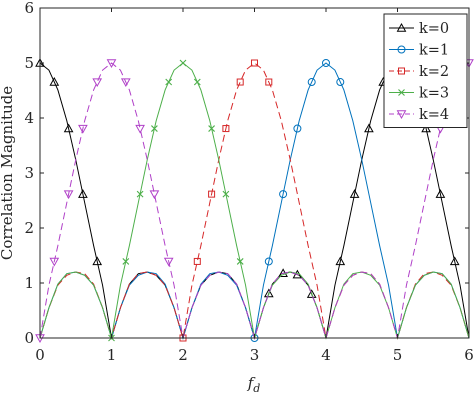 The image size is (474, 412). I want to click on legend-label-3: k=2, so click(434, 72).